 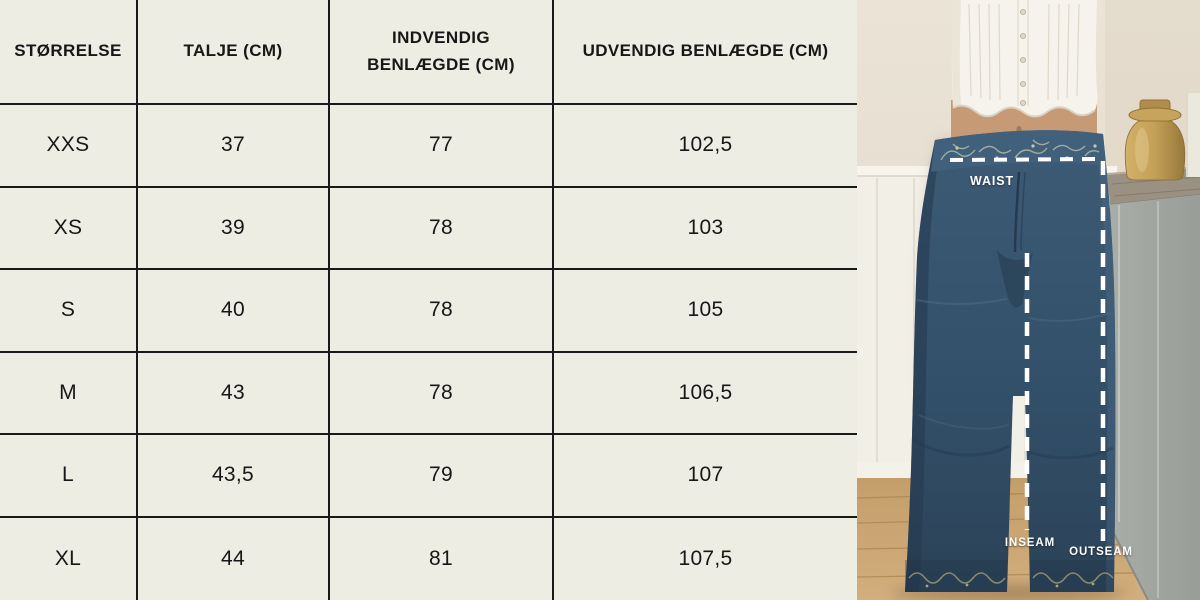 I want to click on cell-value: 103, so click(x=705, y=227).